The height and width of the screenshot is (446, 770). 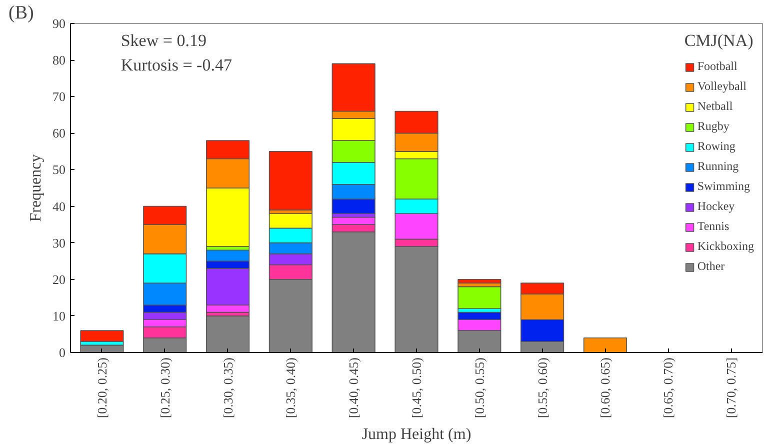 I want to click on x-tick-label: [0.60, 0.65), so click(x=605, y=387).